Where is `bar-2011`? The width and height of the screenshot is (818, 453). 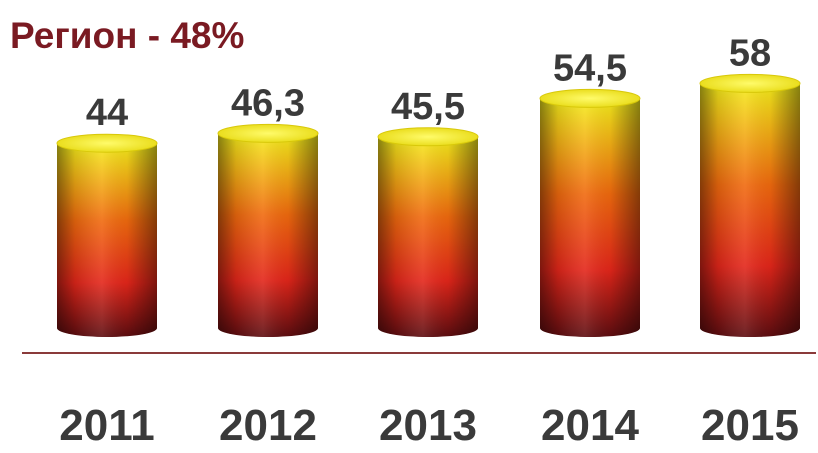
bar-2011 is located at coordinates (107, 235).